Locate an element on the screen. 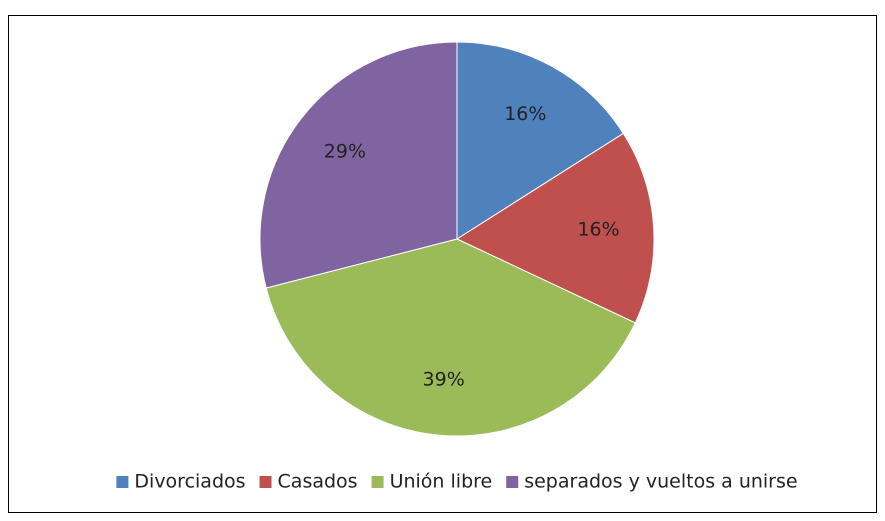 Image resolution: width=885 pixels, height=521 pixels. legend-label: separados y vueltos a unirse is located at coordinates (660, 482).